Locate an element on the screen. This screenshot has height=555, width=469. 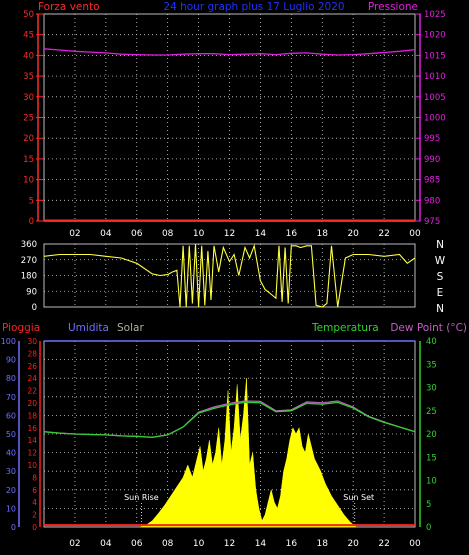
humidity-tick-label: 40 is located at coordinates (11, 453).